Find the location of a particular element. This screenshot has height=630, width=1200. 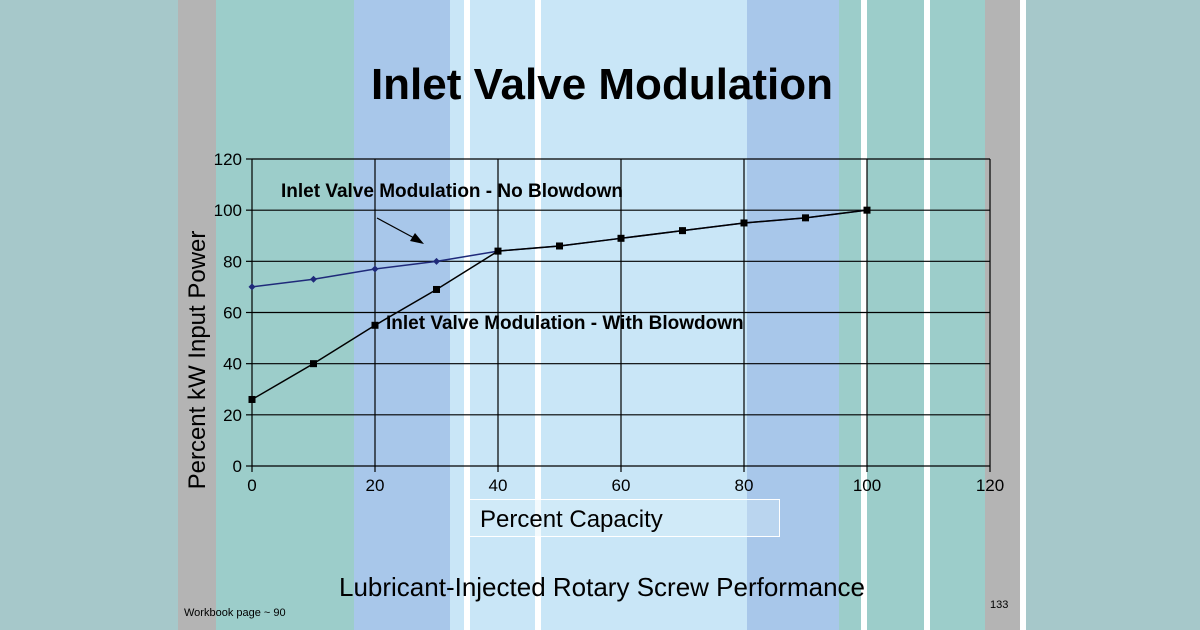

y-axis-label: Percent kW Input Power is located at coordinates (197, 360).